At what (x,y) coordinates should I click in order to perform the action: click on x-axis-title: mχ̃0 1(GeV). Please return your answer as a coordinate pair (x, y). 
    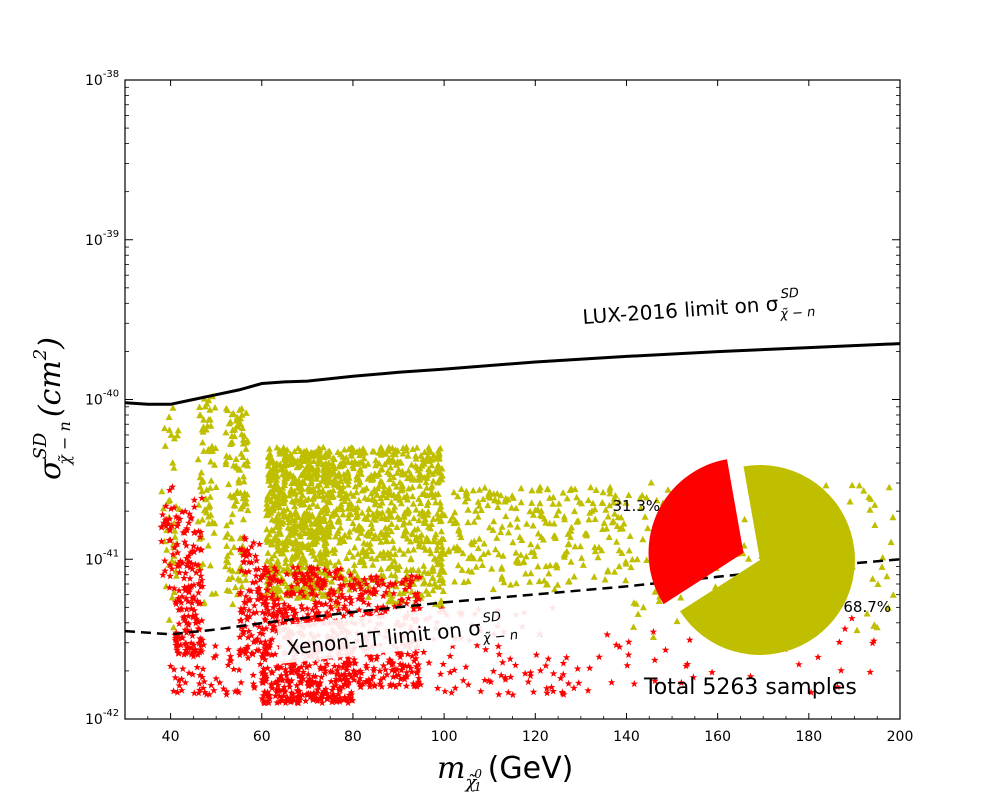
    Looking at the image, I should click on (505, 772).